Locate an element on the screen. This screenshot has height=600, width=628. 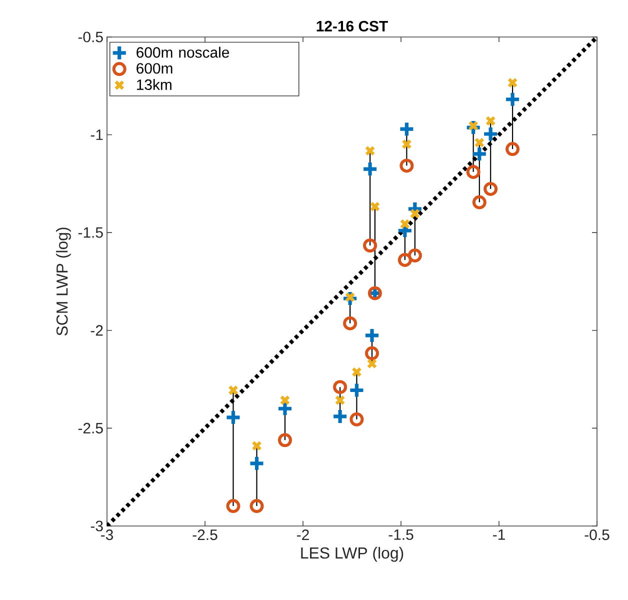
x-tick-label: -0.5 is located at coordinates (597, 535).